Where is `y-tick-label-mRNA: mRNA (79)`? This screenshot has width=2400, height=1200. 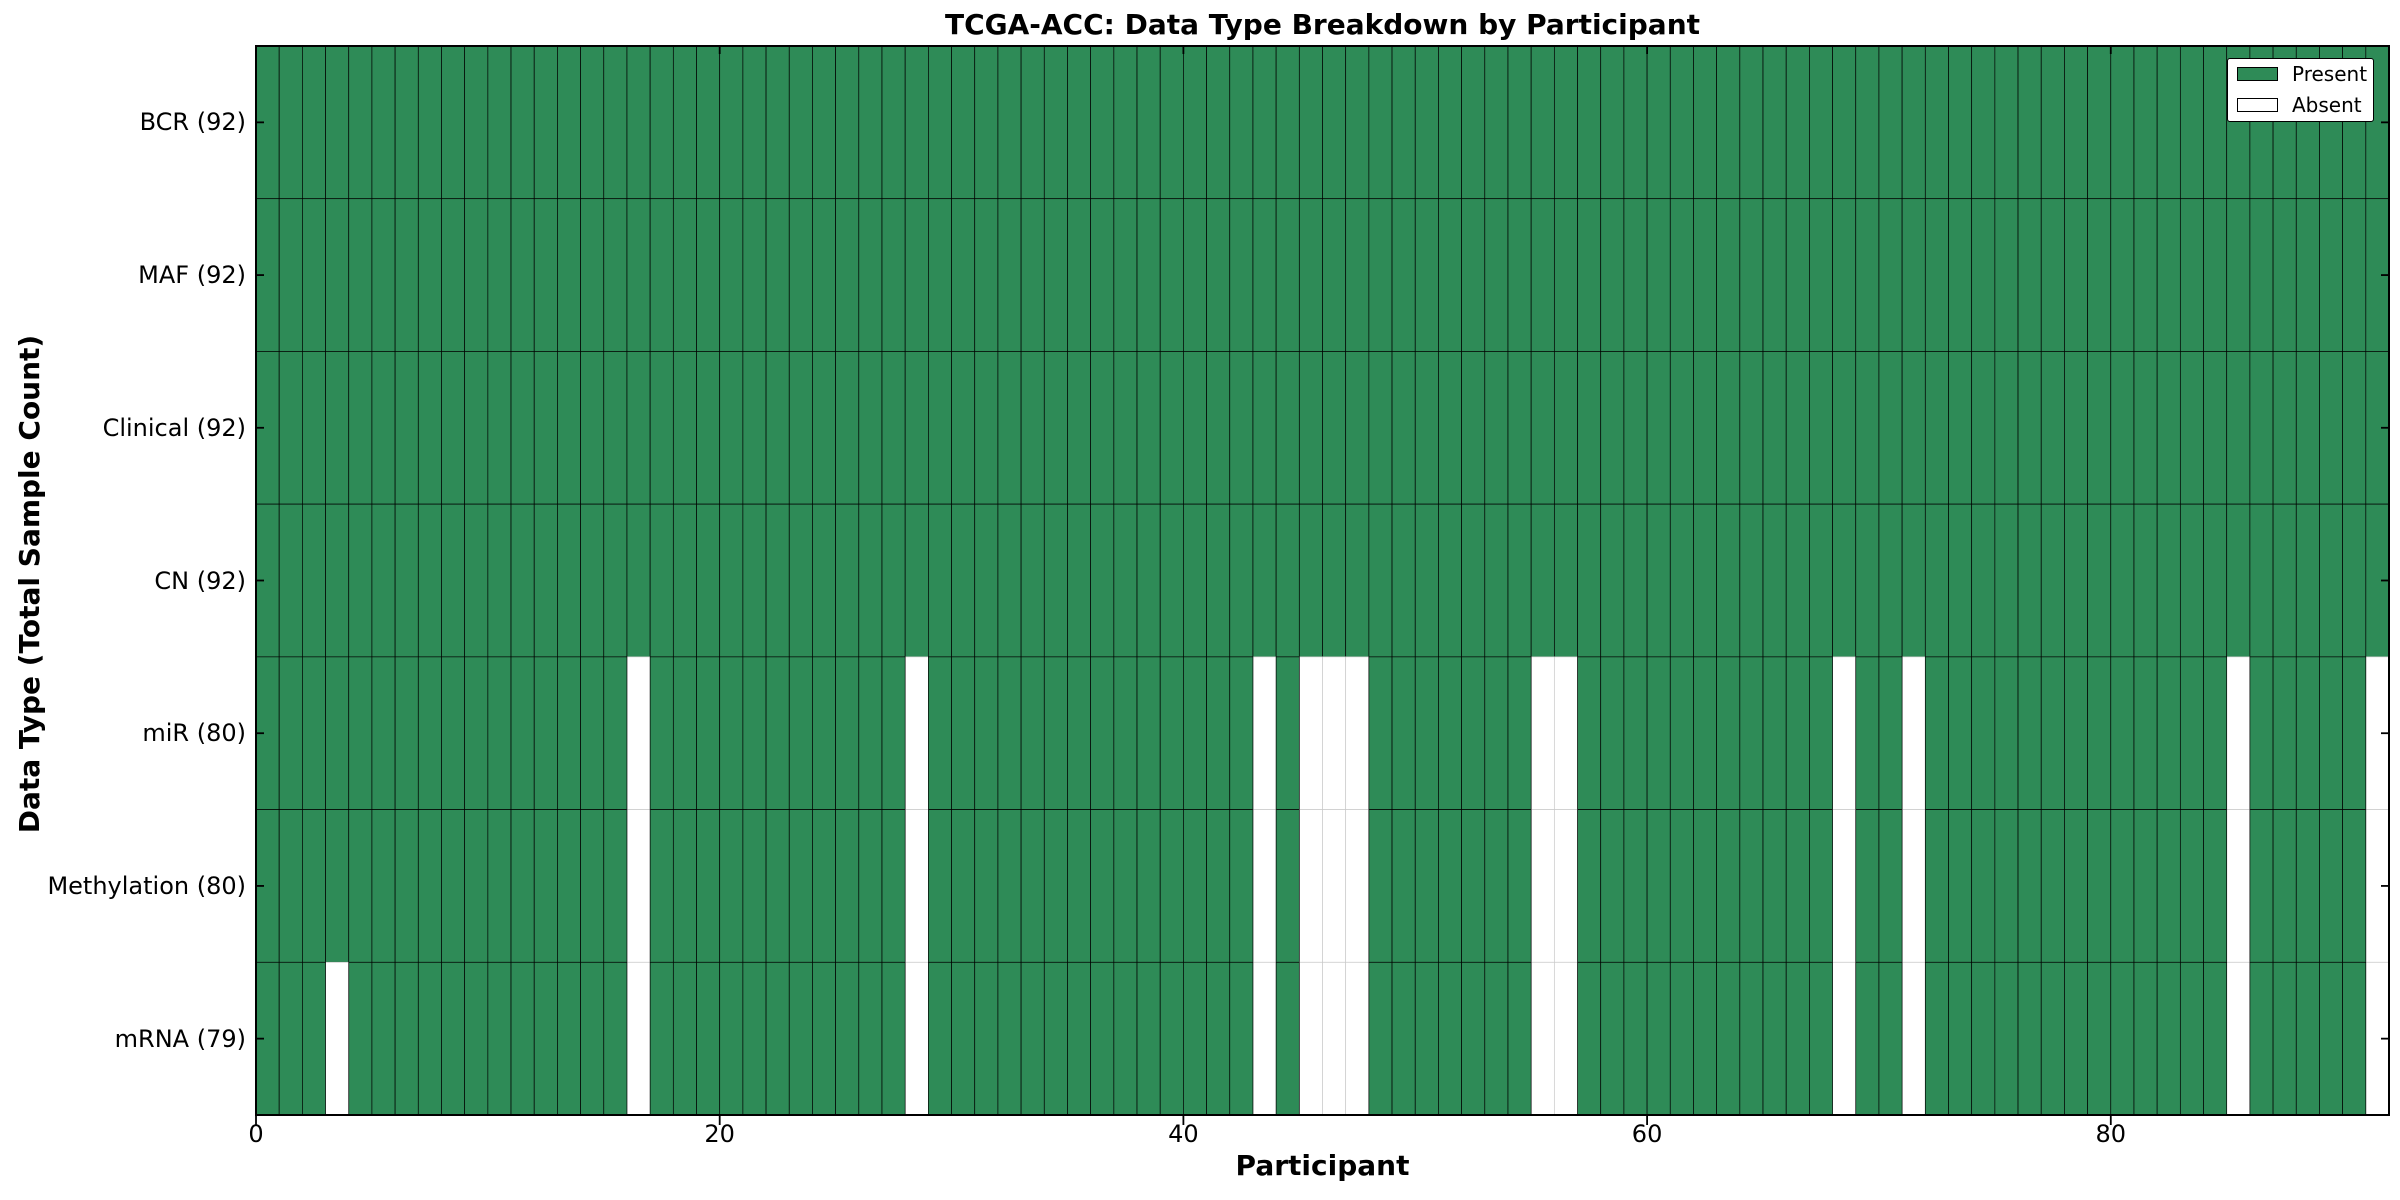
y-tick-label-mRNA: mRNA (79) is located at coordinates (180, 1038).